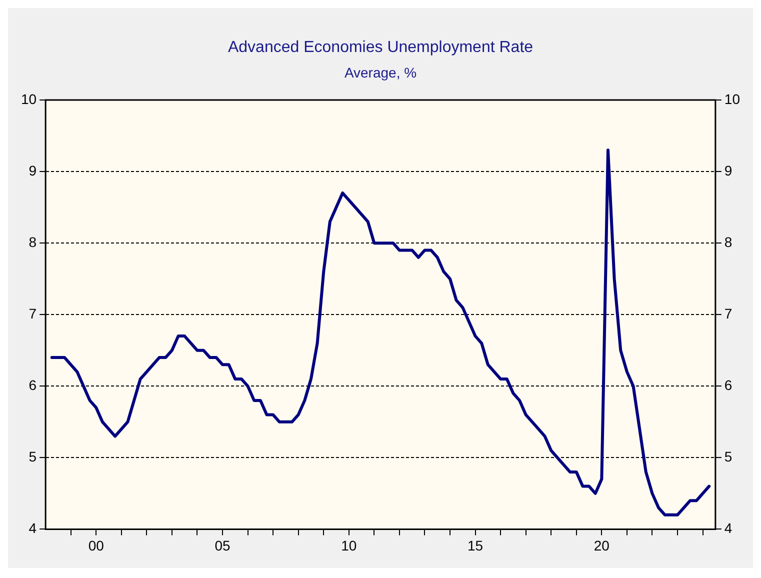 Image resolution: width=761 pixels, height=578 pixels. Describe the element at coordinates (32, 170) in the screenshot. I see `y-tick-label: 9` at that location.